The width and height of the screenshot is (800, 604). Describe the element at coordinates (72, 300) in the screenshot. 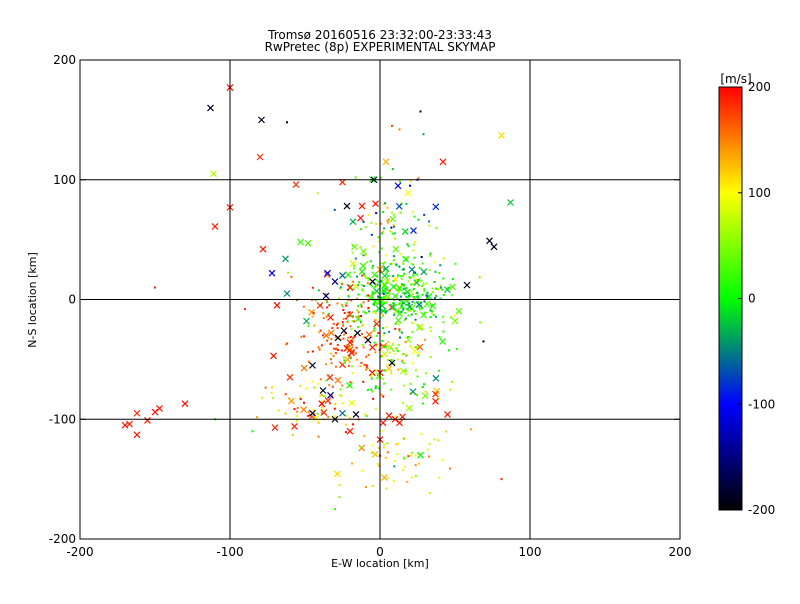

I see `y-tick-label: 0` at that location.